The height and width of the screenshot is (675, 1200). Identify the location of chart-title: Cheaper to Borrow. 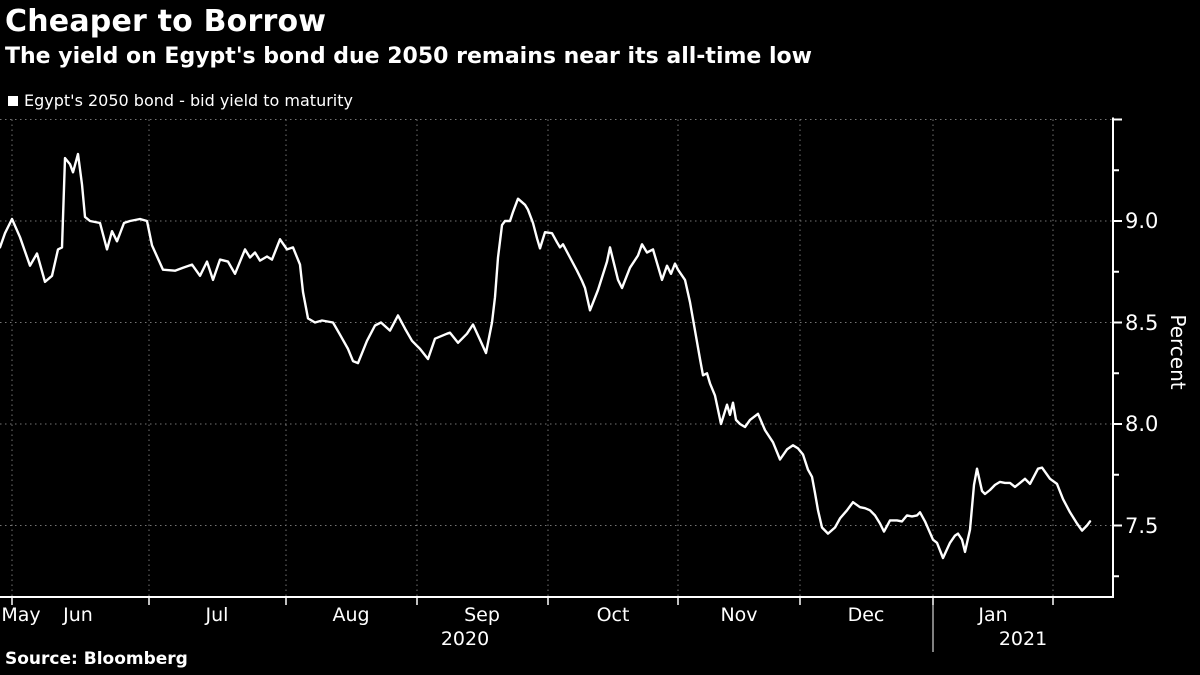
(166, 21).